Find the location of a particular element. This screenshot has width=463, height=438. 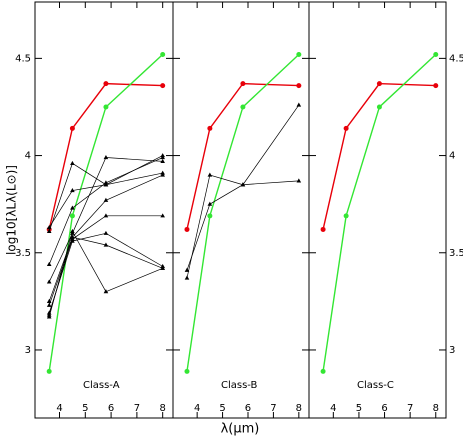

panel-label: Class-C is located at coordinates (375, 385).